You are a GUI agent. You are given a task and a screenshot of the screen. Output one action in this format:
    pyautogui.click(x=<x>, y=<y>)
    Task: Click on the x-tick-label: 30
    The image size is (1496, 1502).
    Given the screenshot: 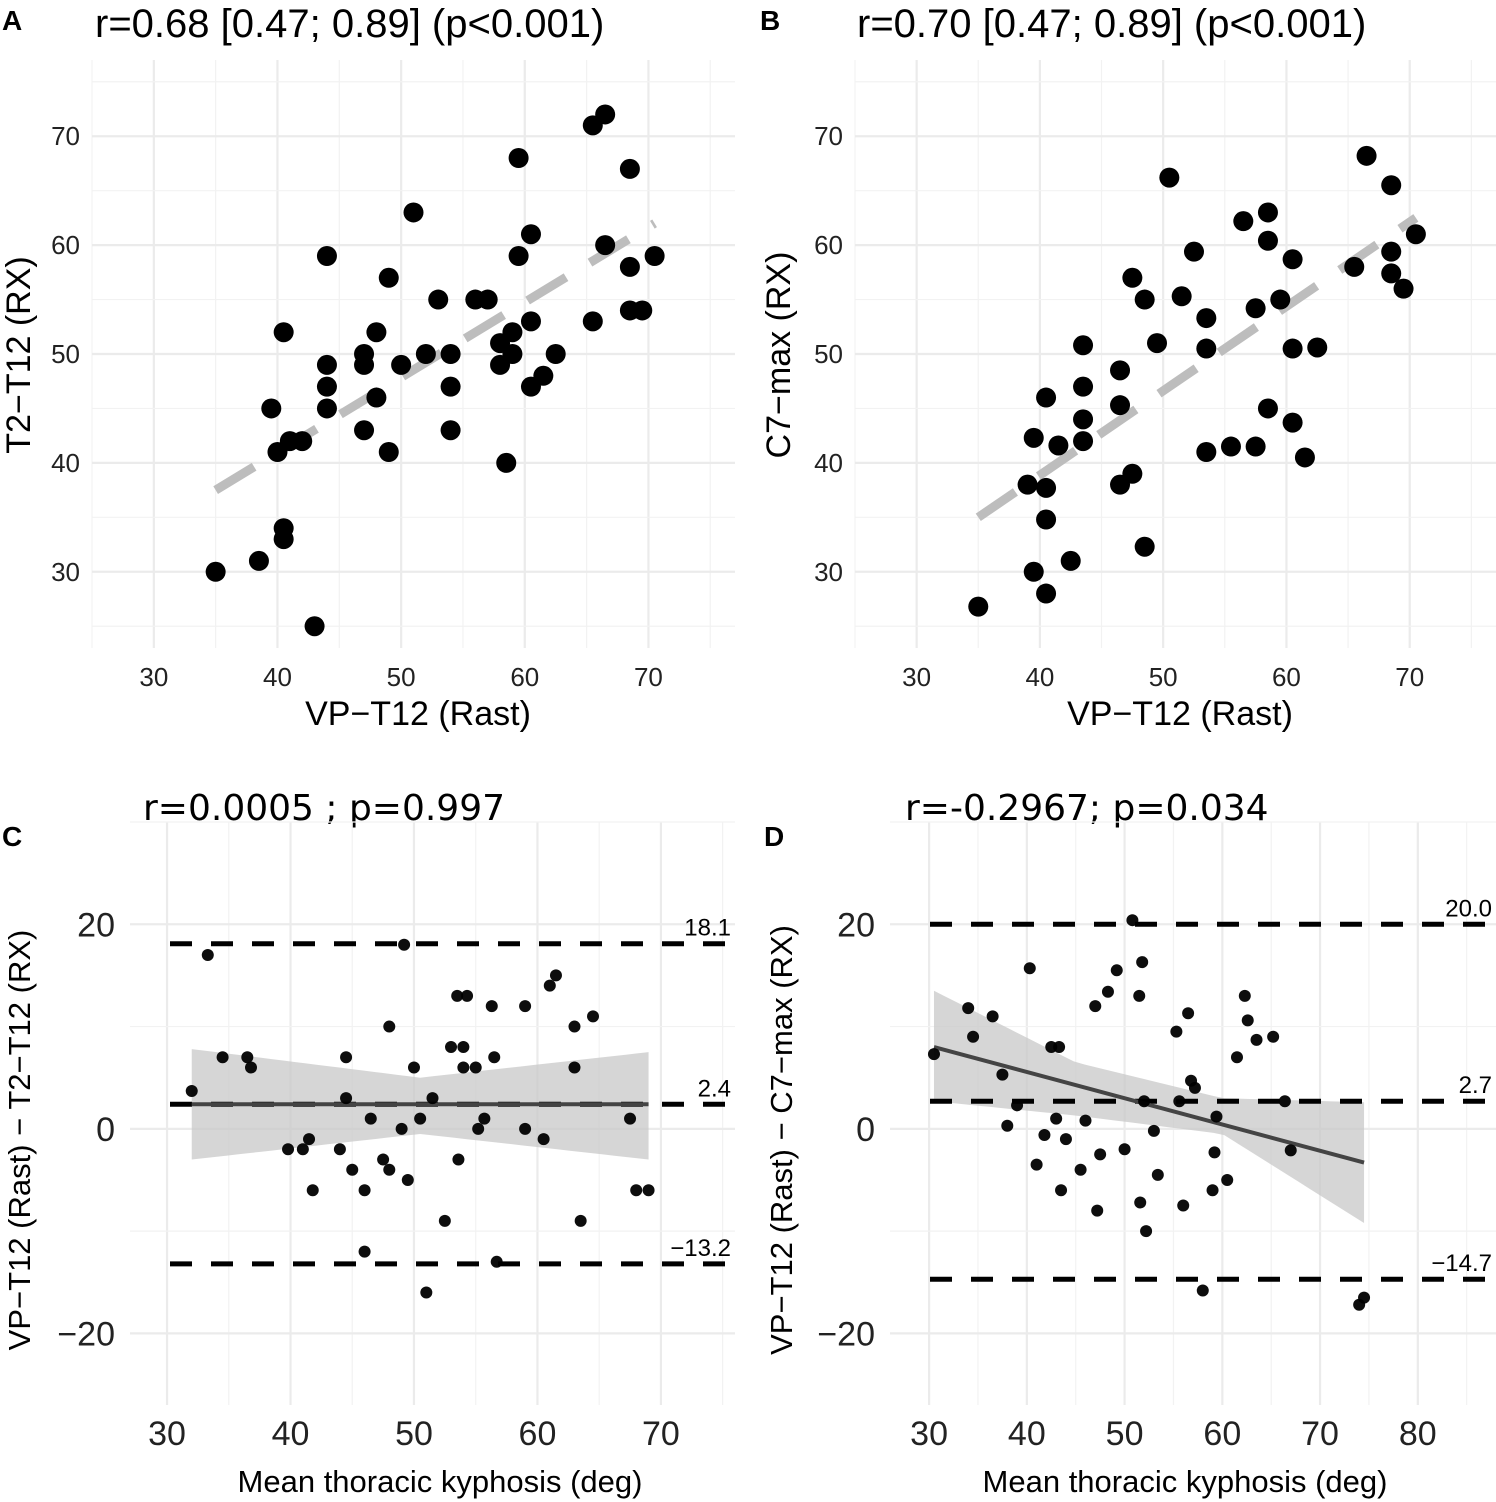 What is the action you would take?
    pyautogui.click(x=929, y=1434)
    